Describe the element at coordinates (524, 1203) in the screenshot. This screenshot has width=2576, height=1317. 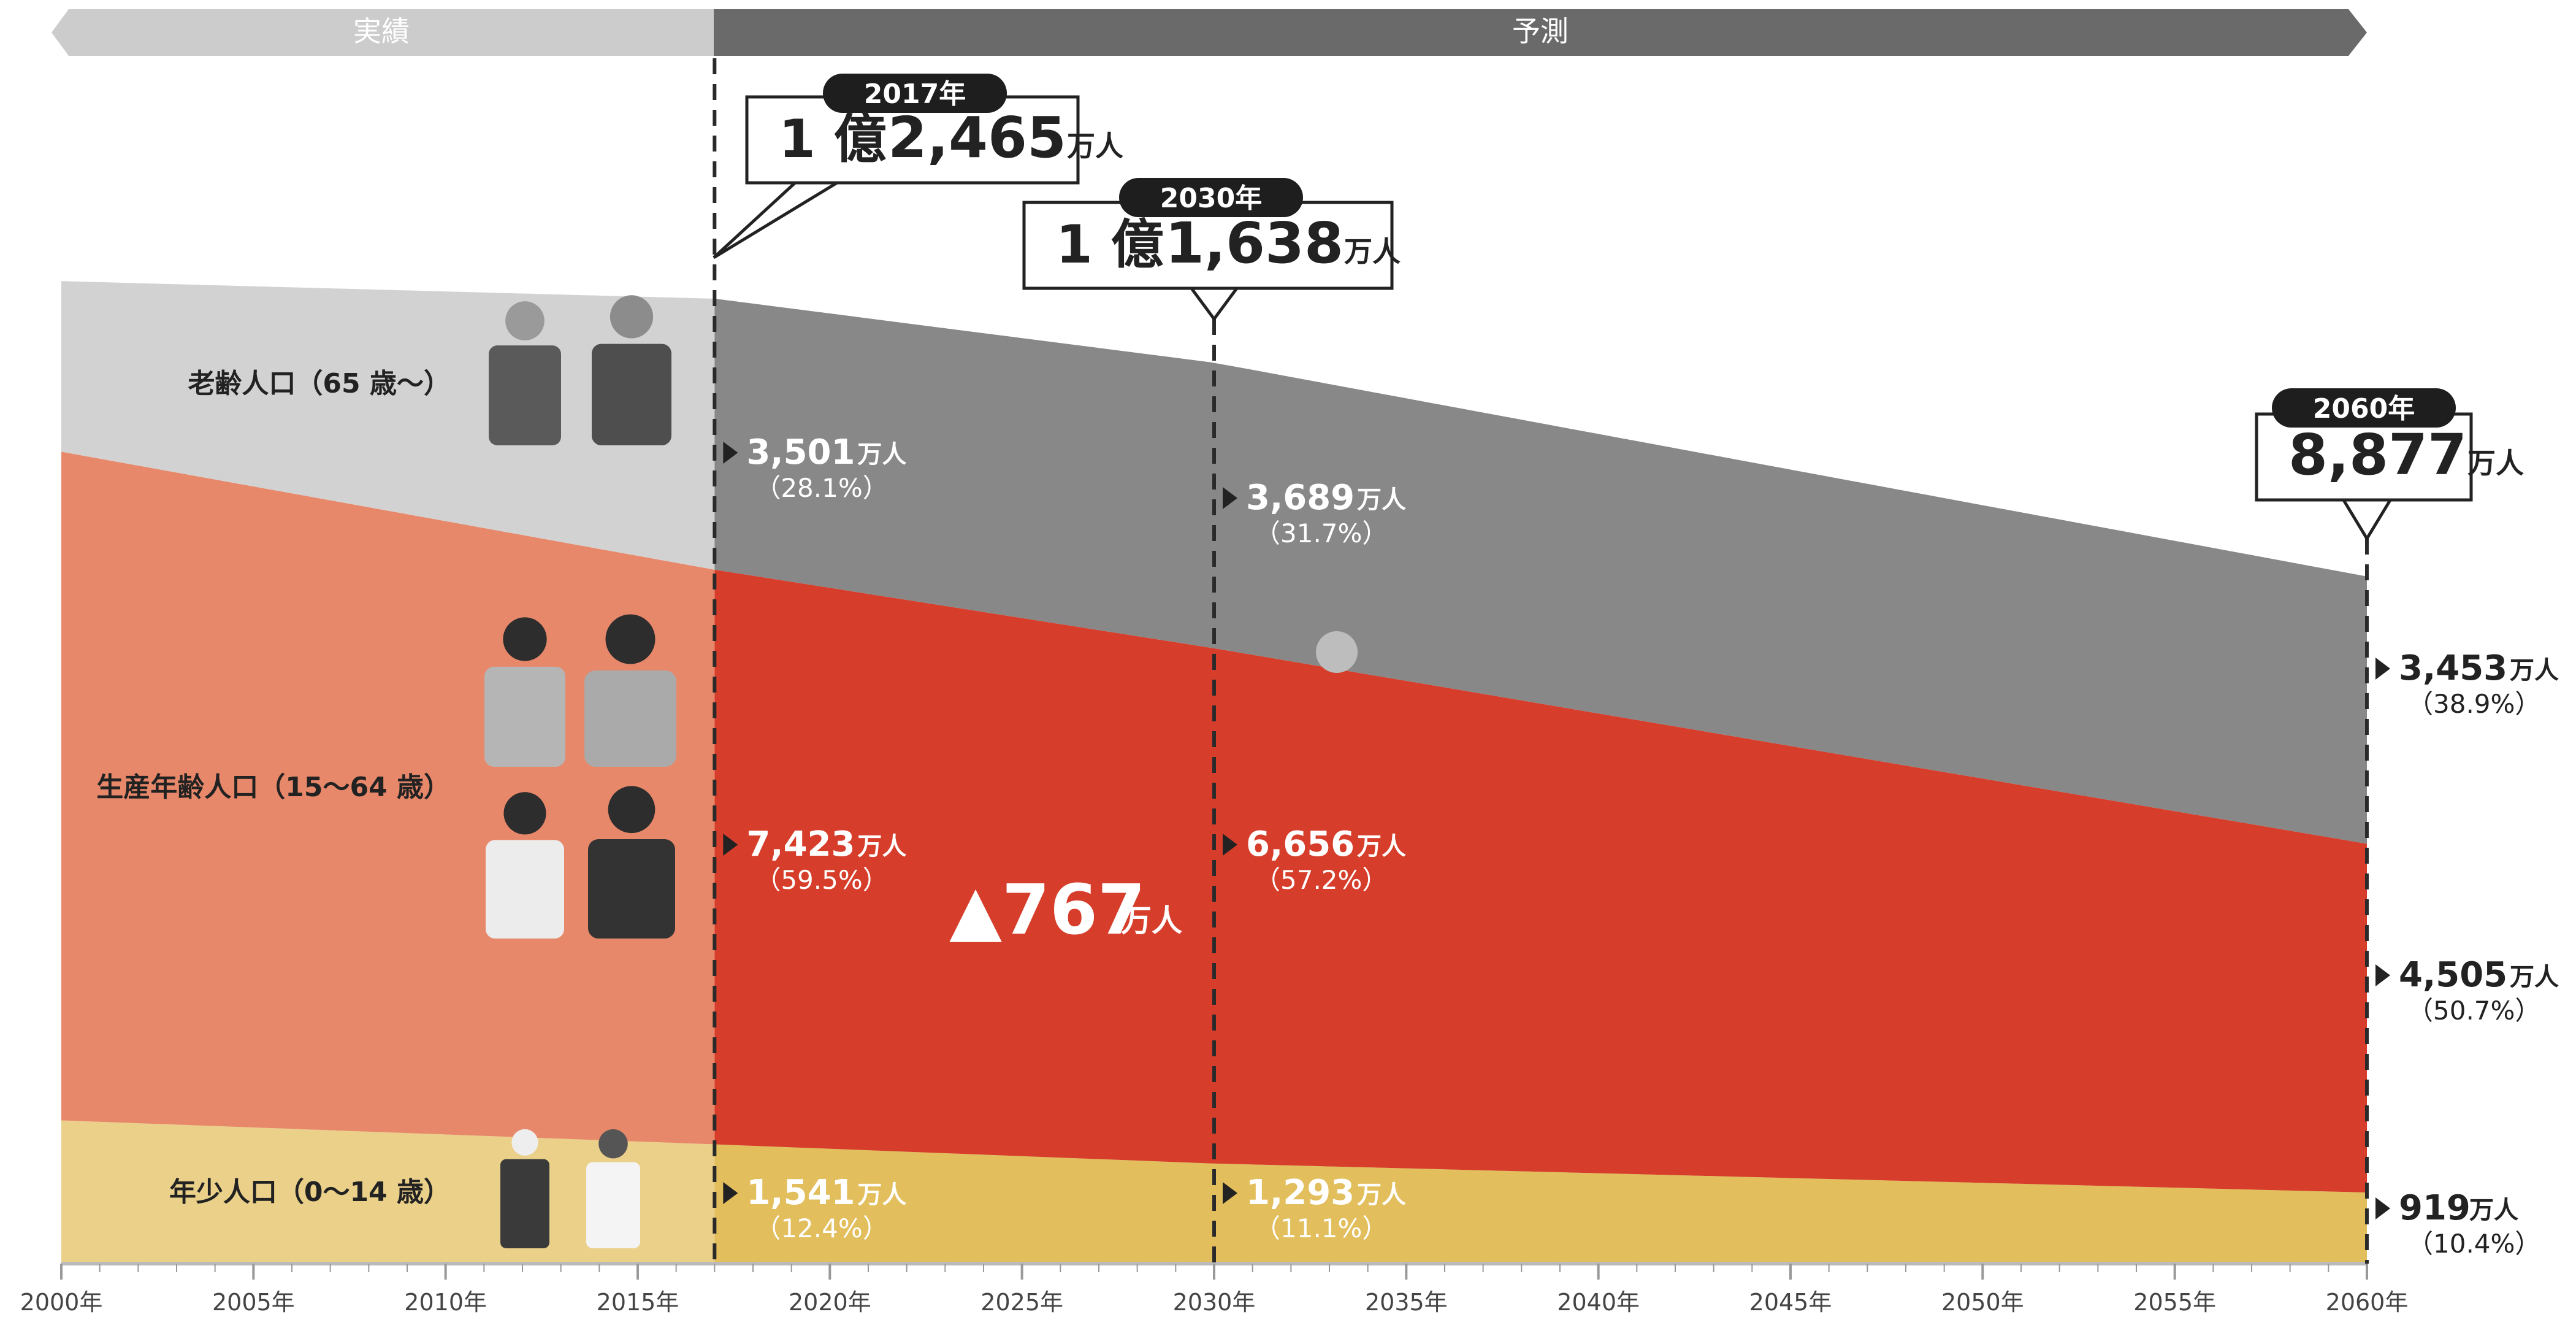
I see `baby-icon-body` at that location.